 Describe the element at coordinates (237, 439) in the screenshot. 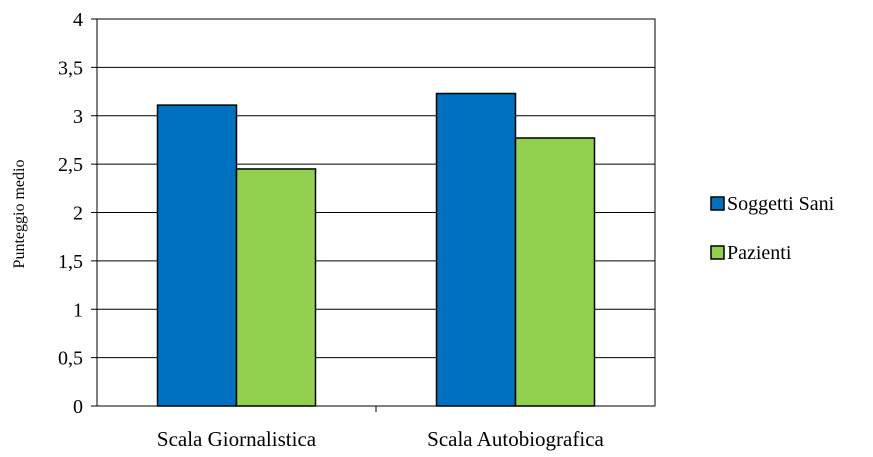

I see `x-category-label: Scala Giornalistica` at that location.